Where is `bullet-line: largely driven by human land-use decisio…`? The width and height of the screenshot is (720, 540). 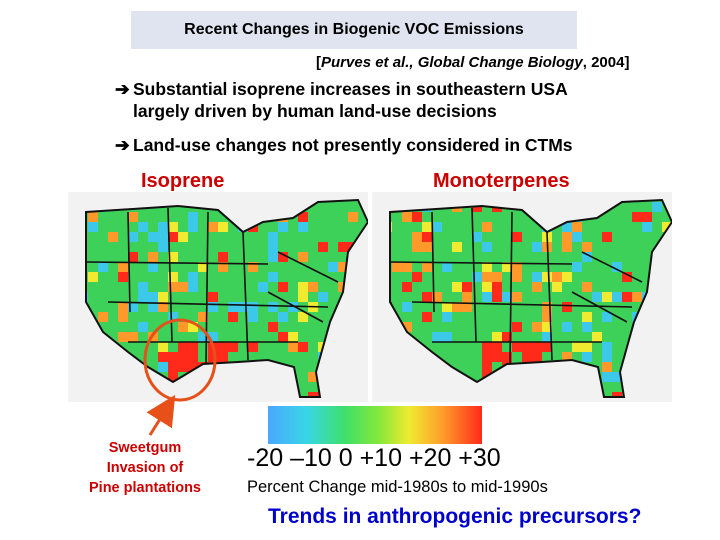 bullet-line: largely driven by human land-use decisio… is located at coordinates (315, 111).